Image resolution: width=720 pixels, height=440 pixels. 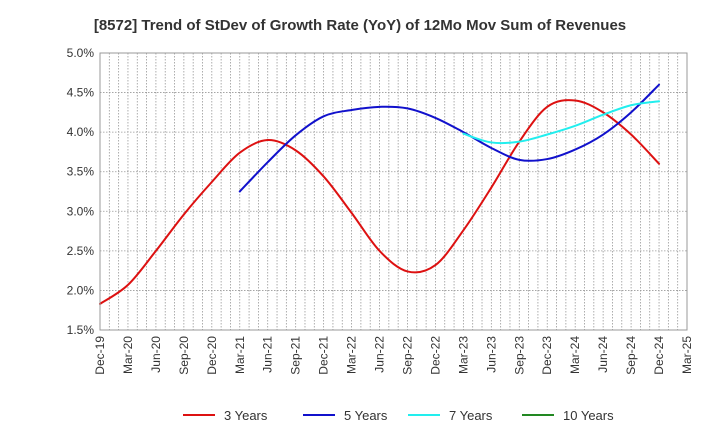 I want to click on y-axis-labels: 5.0% 4.5% 4.0% 3.5% 3.0% 2.5% 2.0% 1.5%, so click(x=81, y=191).